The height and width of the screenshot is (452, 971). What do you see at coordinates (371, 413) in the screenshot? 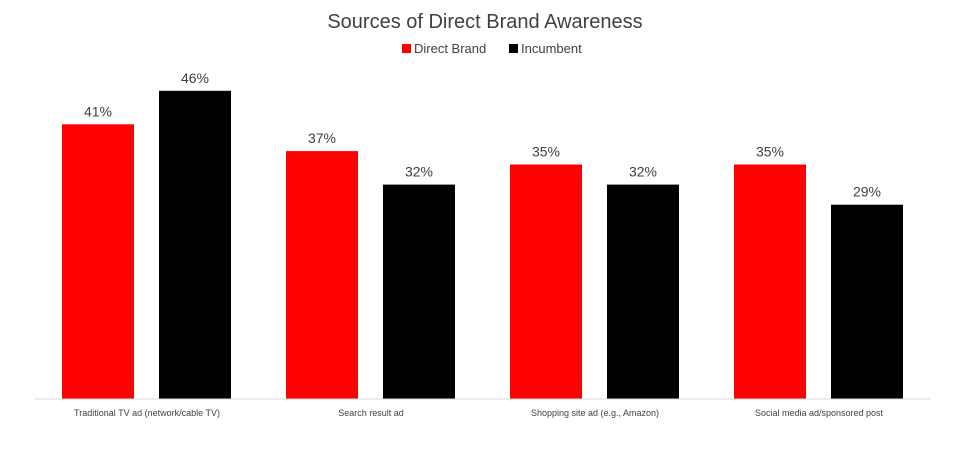
I see `x-tick-label-1: Search result ad` at bounding box center [371, 413].